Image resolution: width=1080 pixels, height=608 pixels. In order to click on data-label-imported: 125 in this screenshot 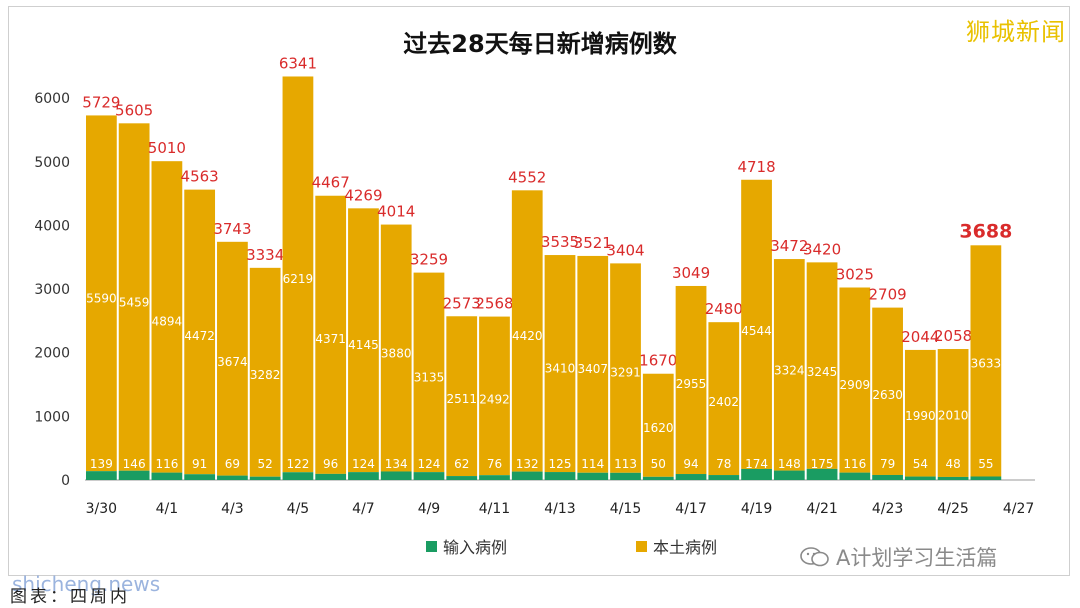, I will do `click(560, 464)`.